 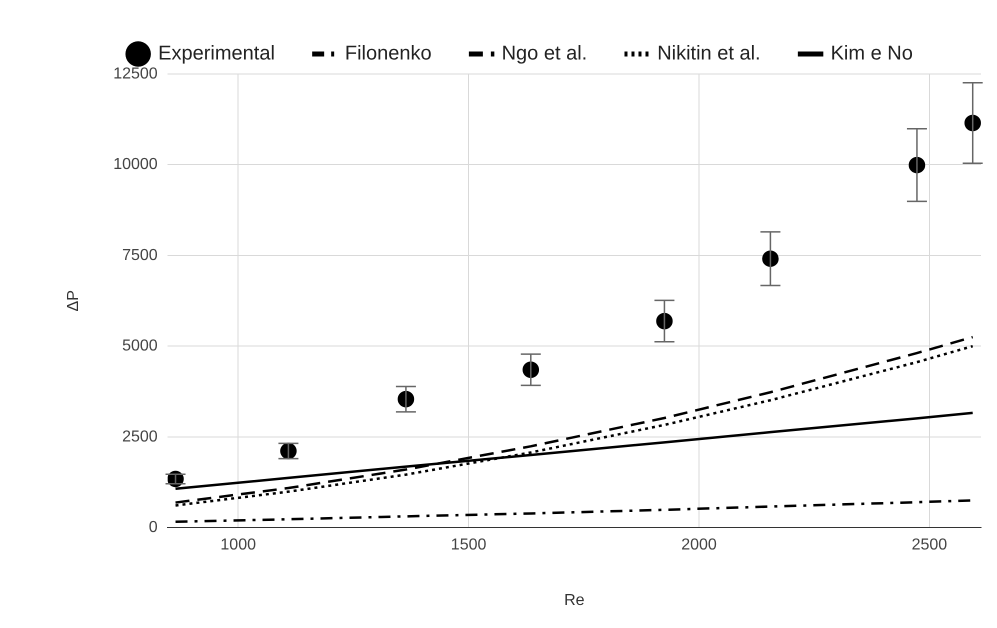 I want to click on legend-label: Kim e No, so click(x=871, y=53).